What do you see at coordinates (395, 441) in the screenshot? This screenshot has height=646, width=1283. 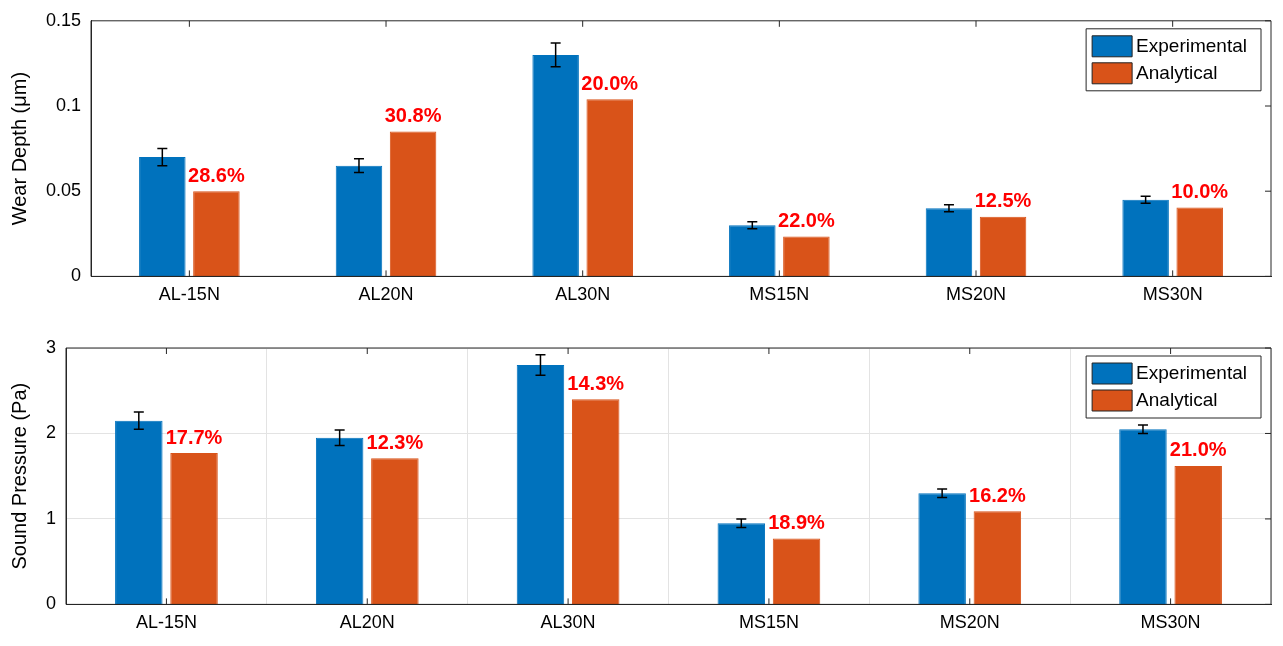 I see `annotation: 12.3%` at bounding box center [395, 441].